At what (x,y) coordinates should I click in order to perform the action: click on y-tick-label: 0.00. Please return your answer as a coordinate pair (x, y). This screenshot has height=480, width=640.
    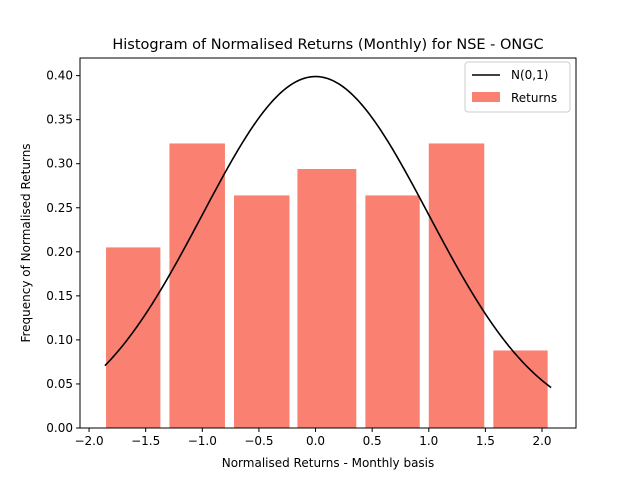
    Looking at the image, I should click on (59, 428).